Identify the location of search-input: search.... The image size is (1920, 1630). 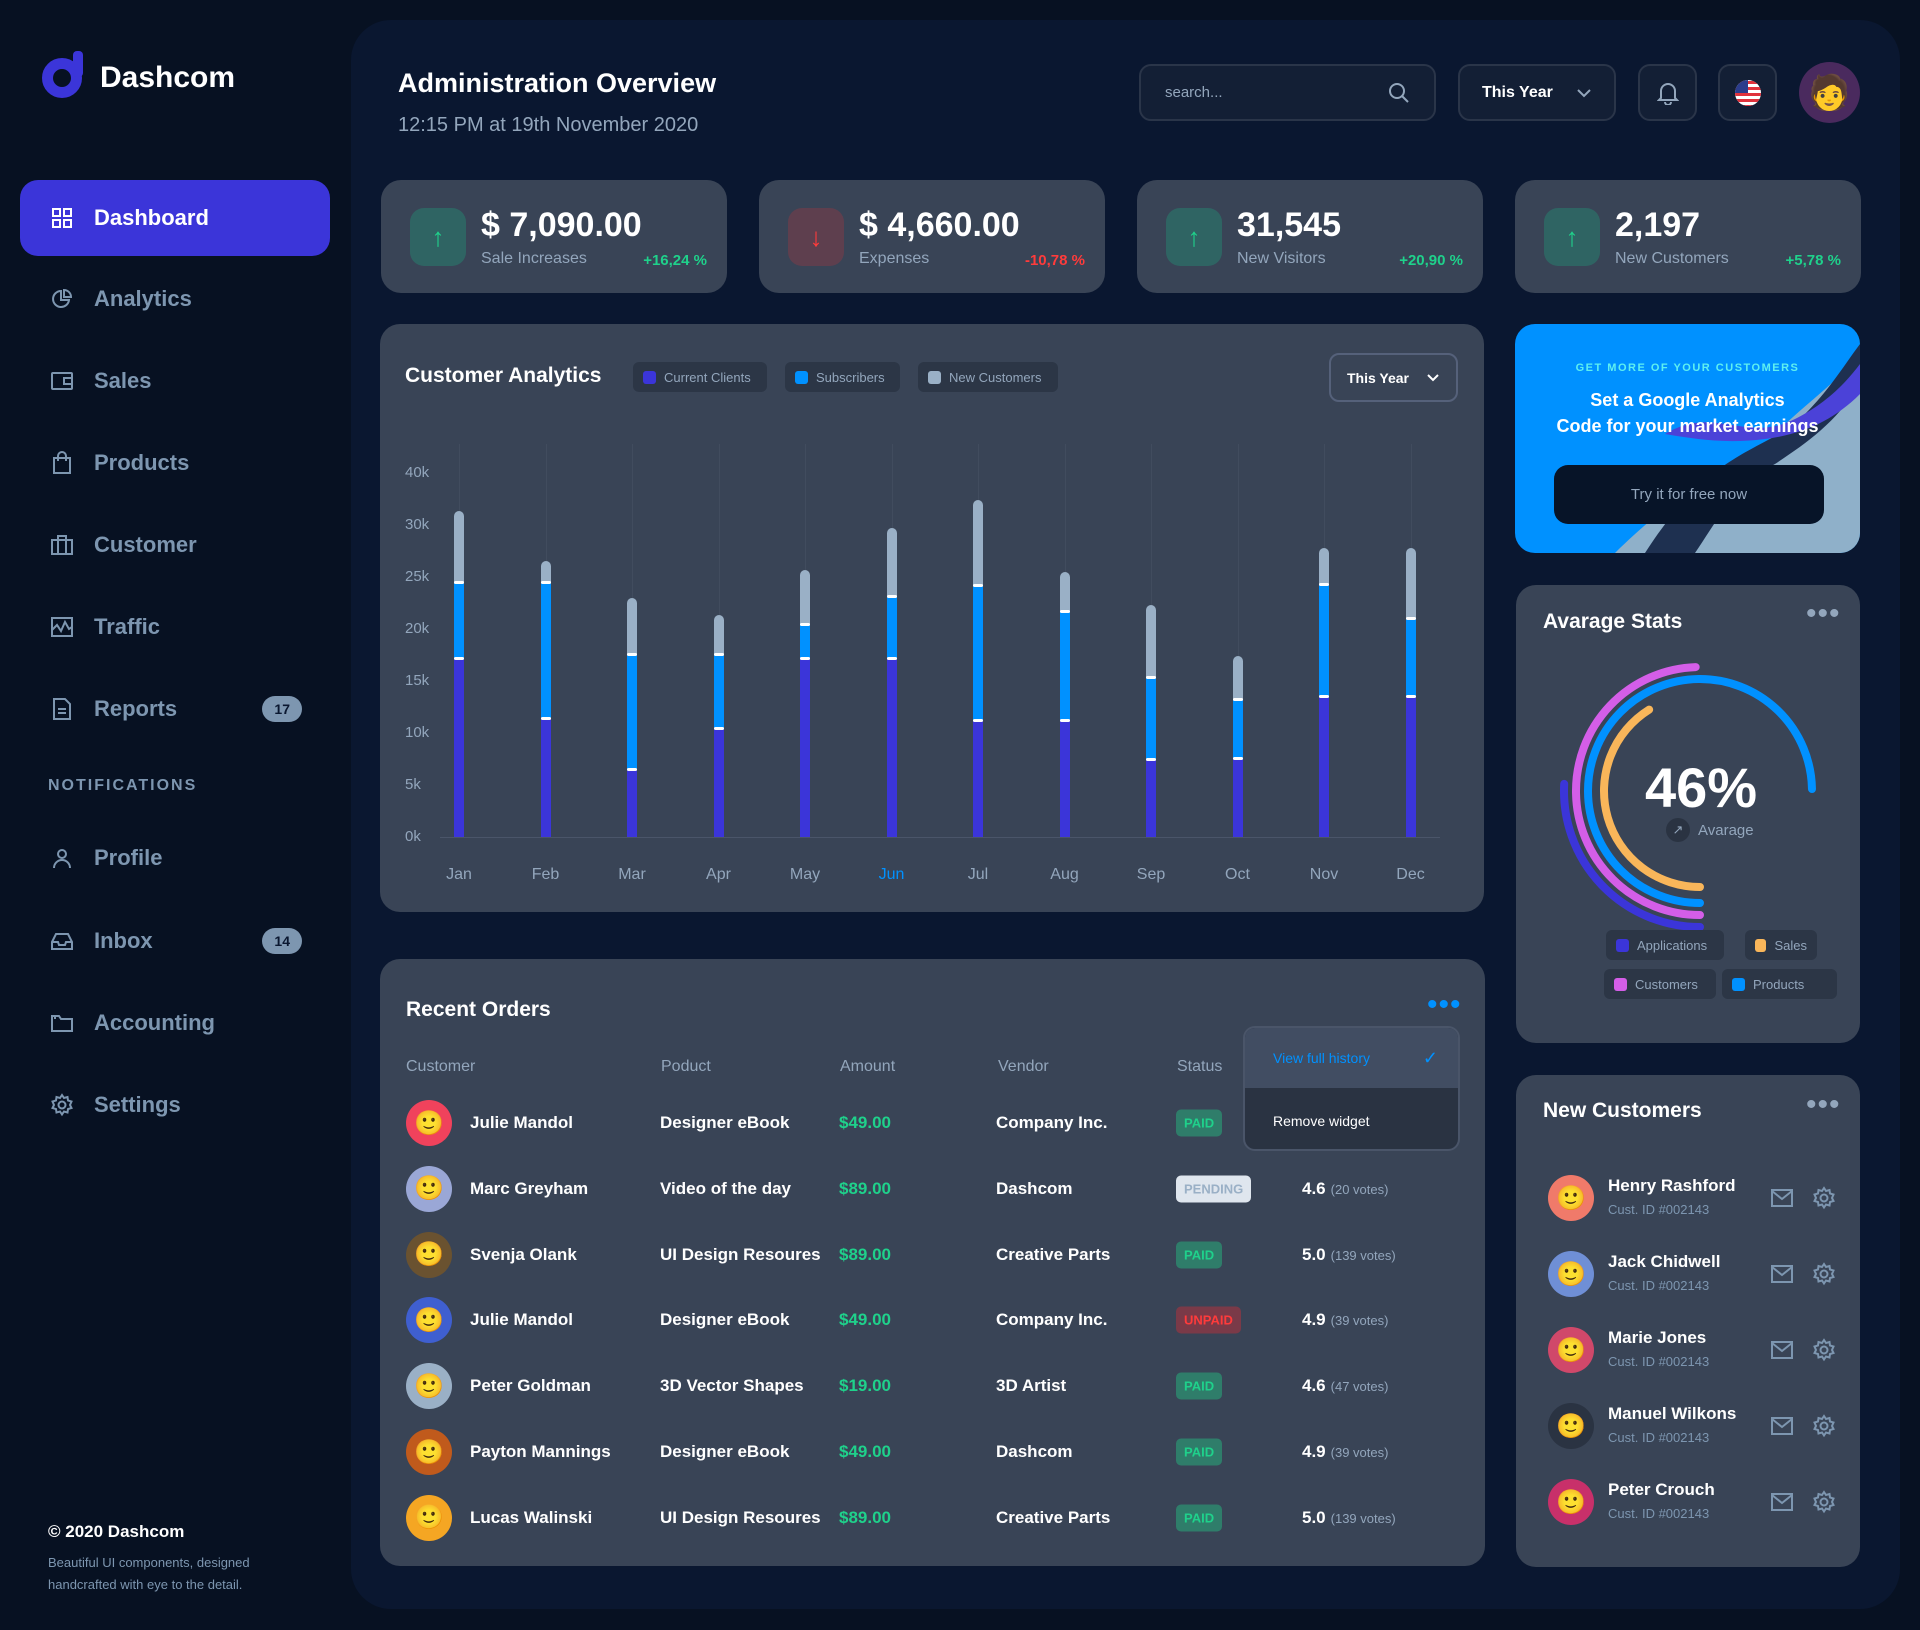
(1287, 92).